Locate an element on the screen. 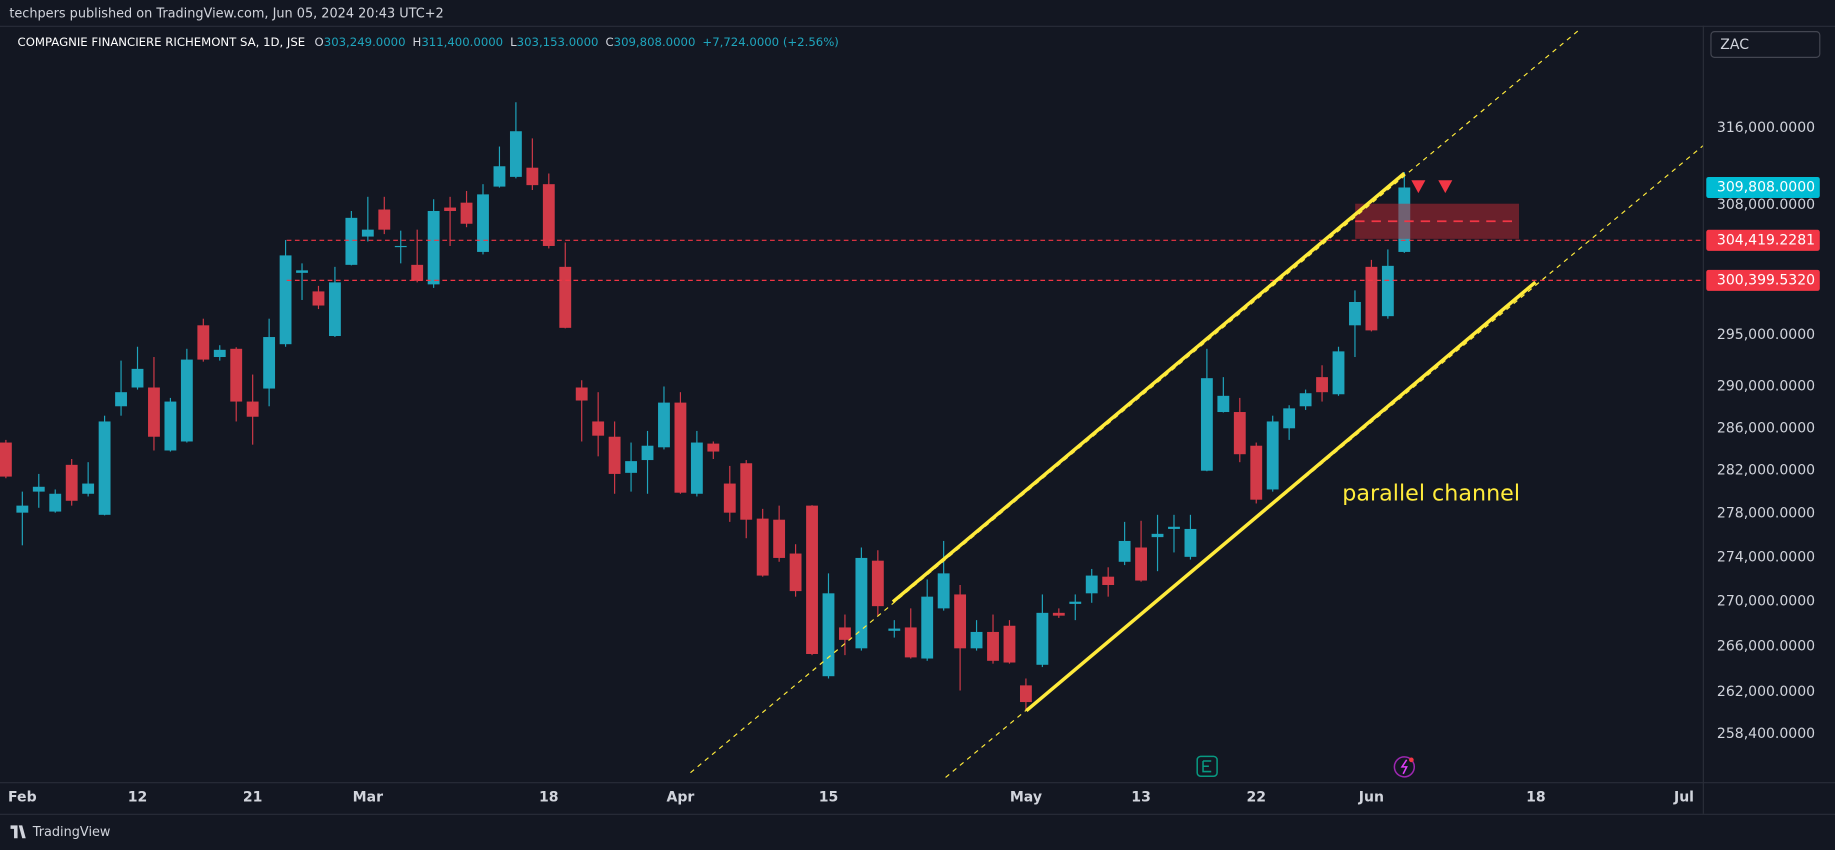 The height and width of the screenshot is (850, 1835). currency-box is located at coordinates (1765, 44).